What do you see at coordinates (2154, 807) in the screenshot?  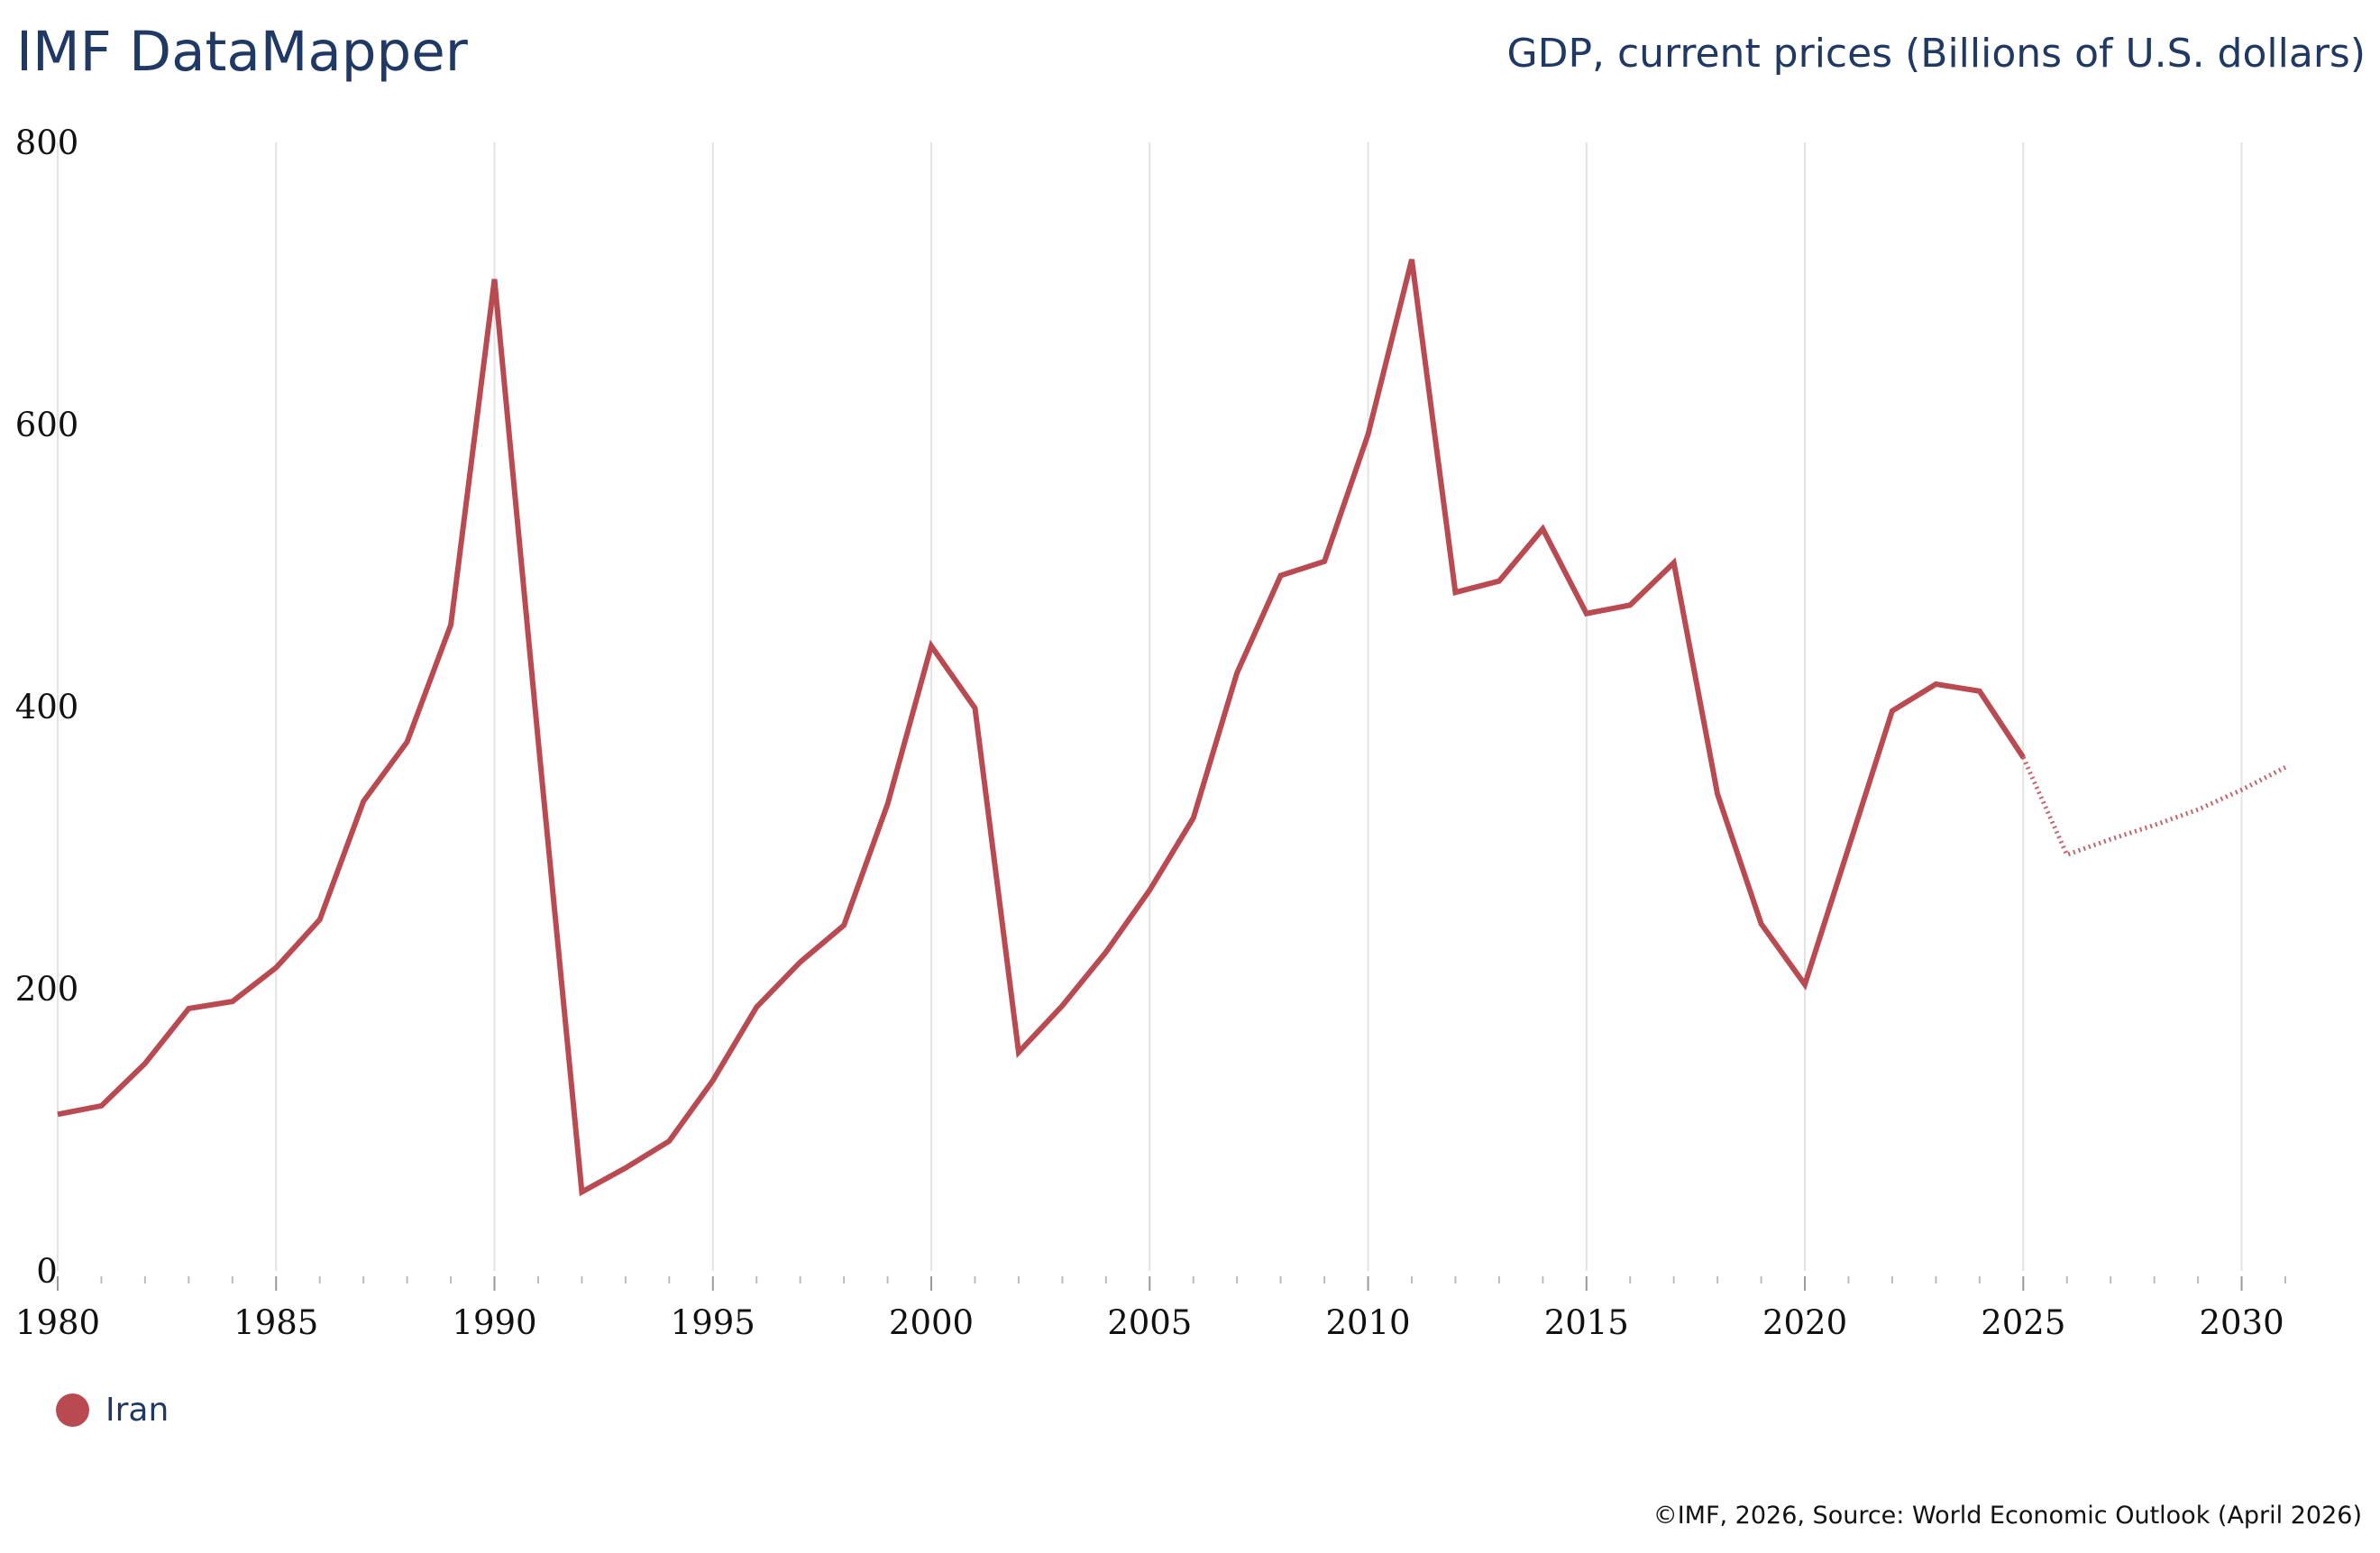 I see `series-forecast-line-iran` at bounding box center [2154, 807].